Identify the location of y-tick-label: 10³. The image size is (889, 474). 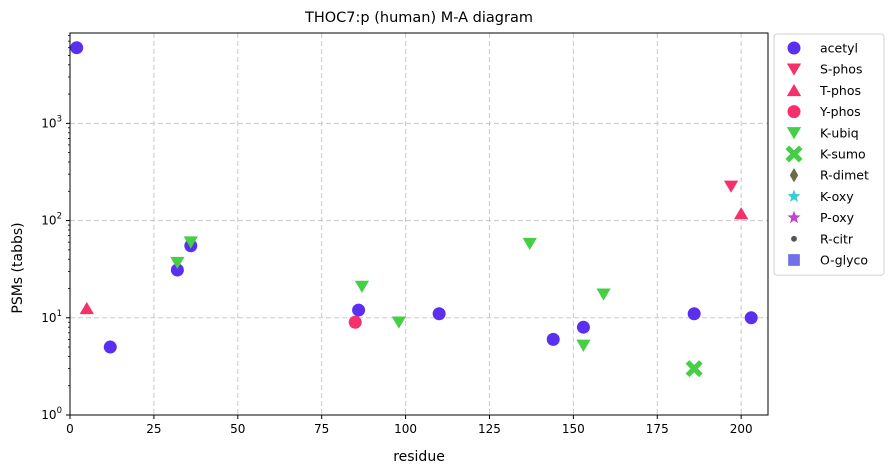
(51, 122).